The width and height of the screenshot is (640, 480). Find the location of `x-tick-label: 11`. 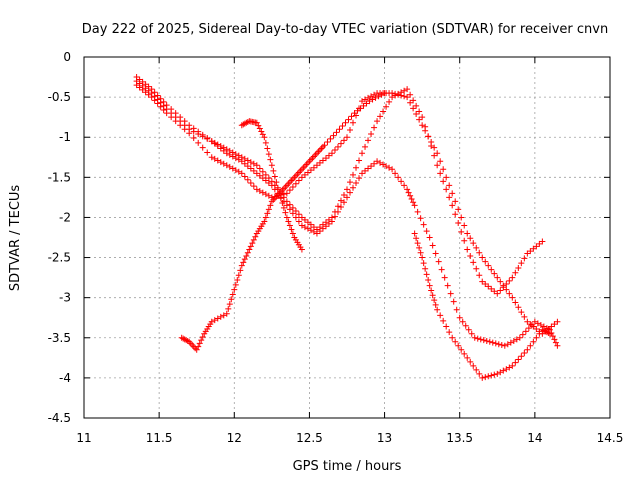

x-tick-label: 11 is located at coordinates (83, 438).